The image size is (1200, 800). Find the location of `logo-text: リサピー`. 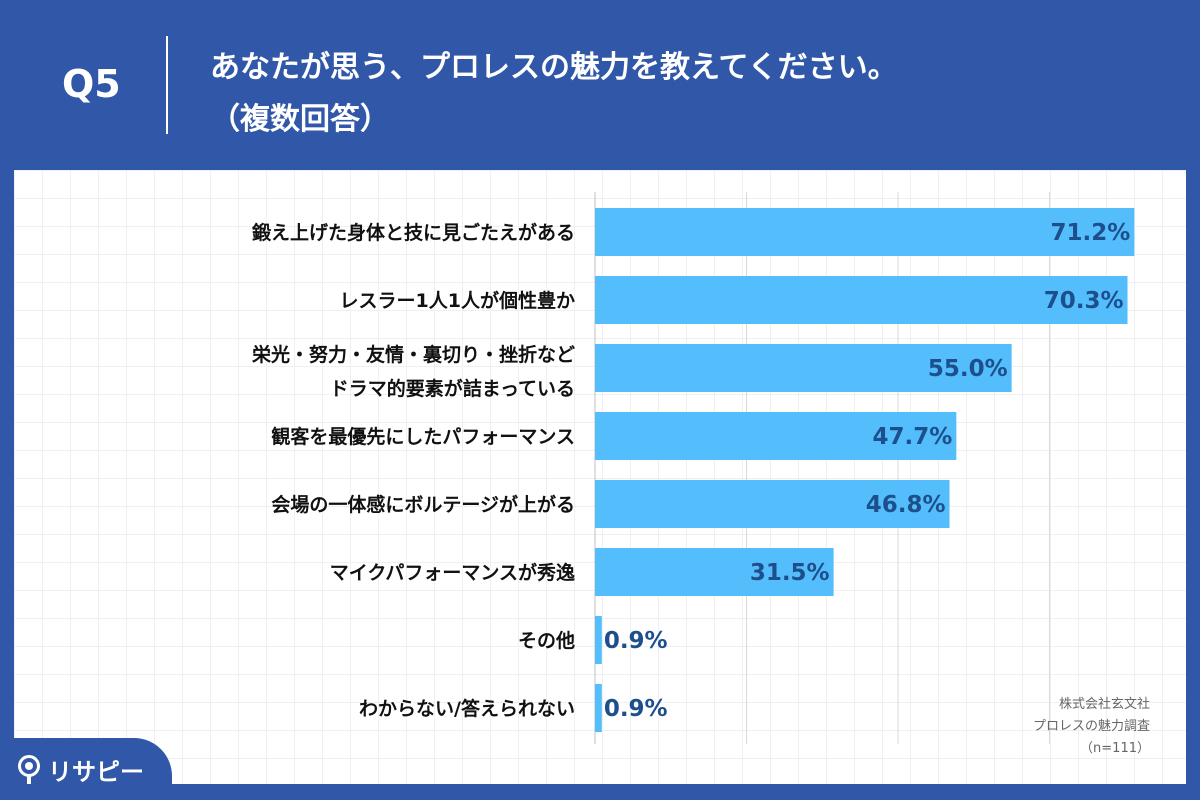

logo-text: リサピー is located at coordinates (96, 772).